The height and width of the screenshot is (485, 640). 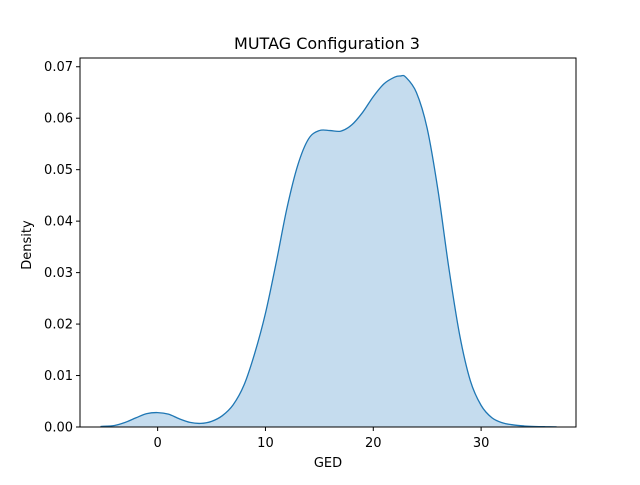 I want to click on x-axis-label: GED, so click(x=328, y=463).